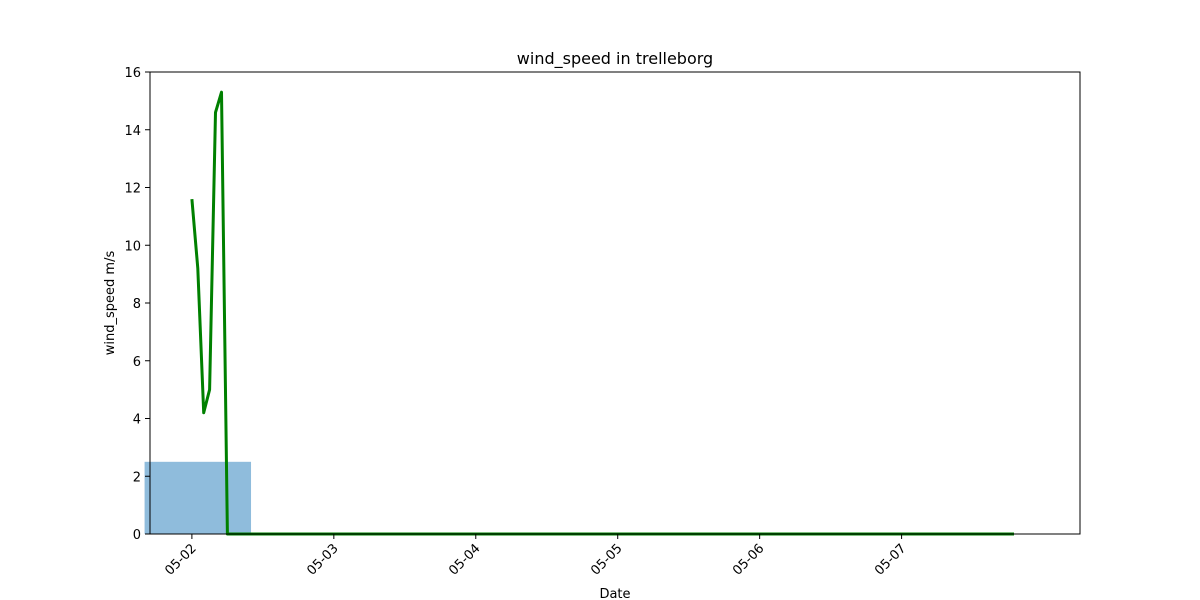 This screenshot has width=1200, height=600. What do you see at coordinates (132, 189) in the screenshot?
I see `y-tick-label: 12` at bounding box center [132, 189].